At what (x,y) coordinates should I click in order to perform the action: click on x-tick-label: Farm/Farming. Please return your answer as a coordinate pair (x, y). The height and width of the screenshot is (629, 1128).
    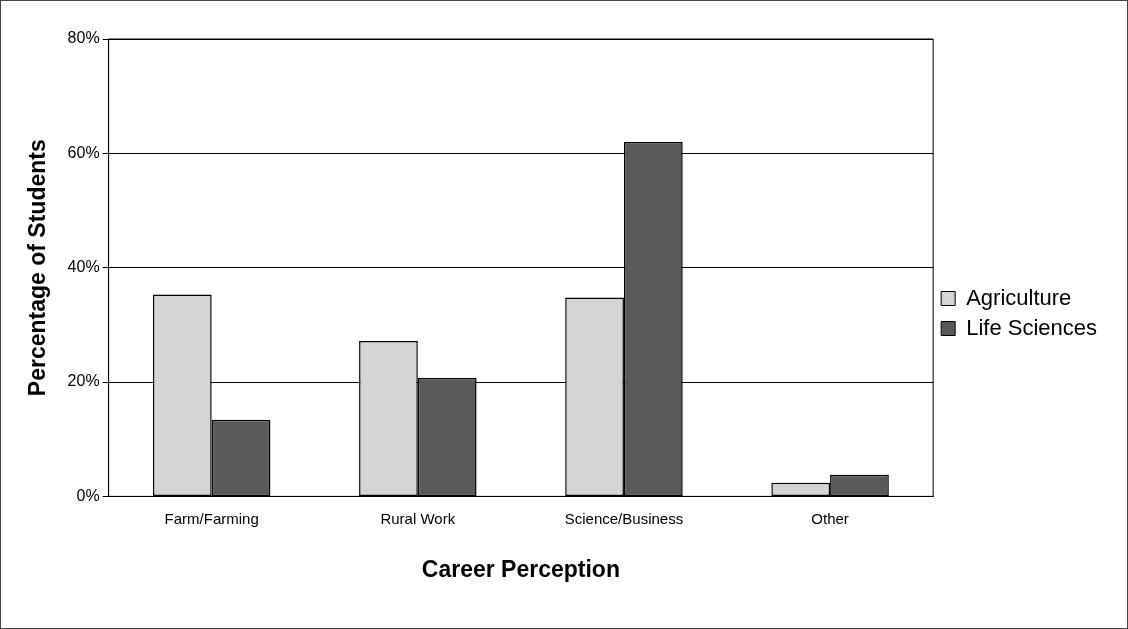
    Looking at the image, I should click on (211, 518).